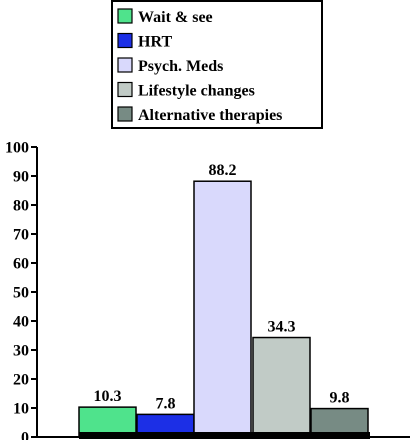 The image size is (413, 440). What do you see at coordinates (155, 42) in the screenshot?
I see `legend-label: HRT` at bounding box center [155, 42].